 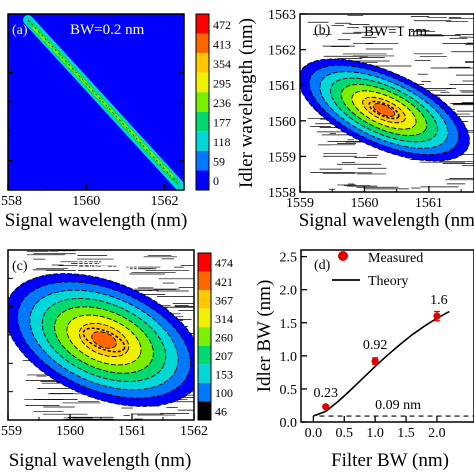 I want to click on panel-d-y-tick-label: 1.0, so click(x=289, y=357).